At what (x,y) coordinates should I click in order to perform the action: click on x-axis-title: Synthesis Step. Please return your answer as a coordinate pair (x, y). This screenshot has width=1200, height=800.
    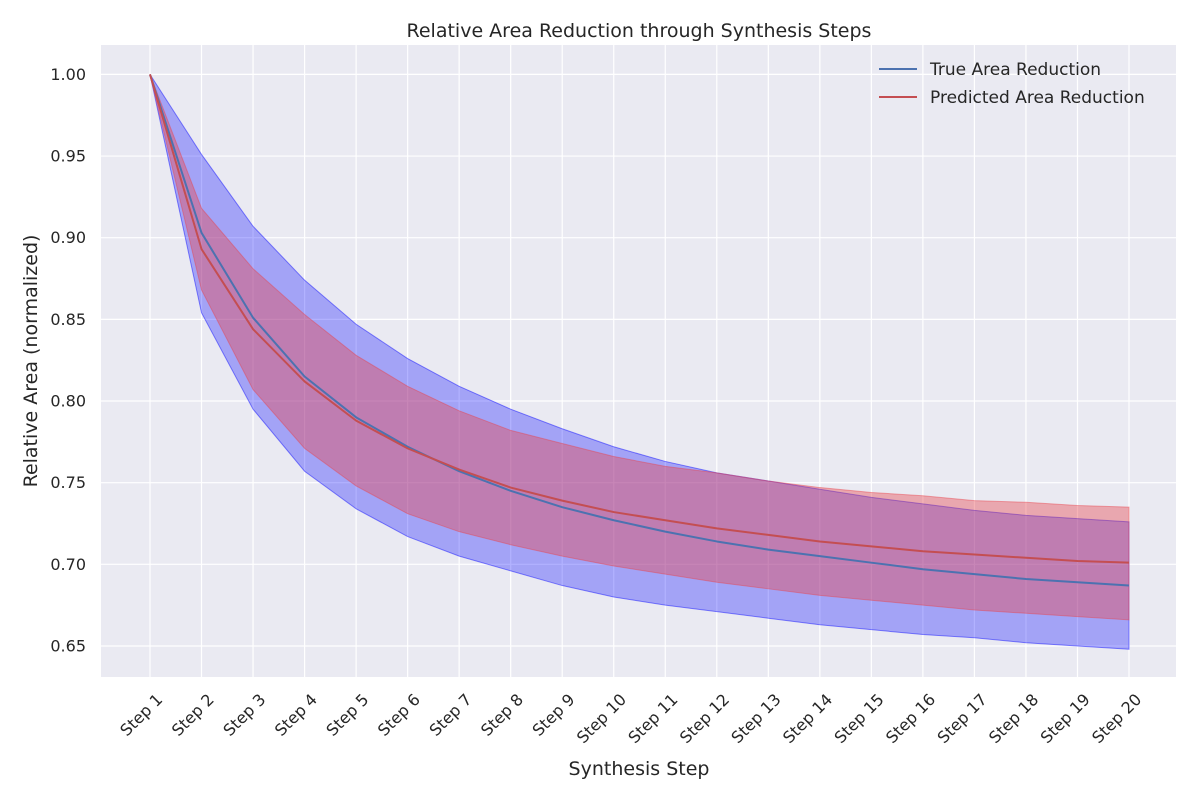
    Looking at the image, I should click on (639, 769).